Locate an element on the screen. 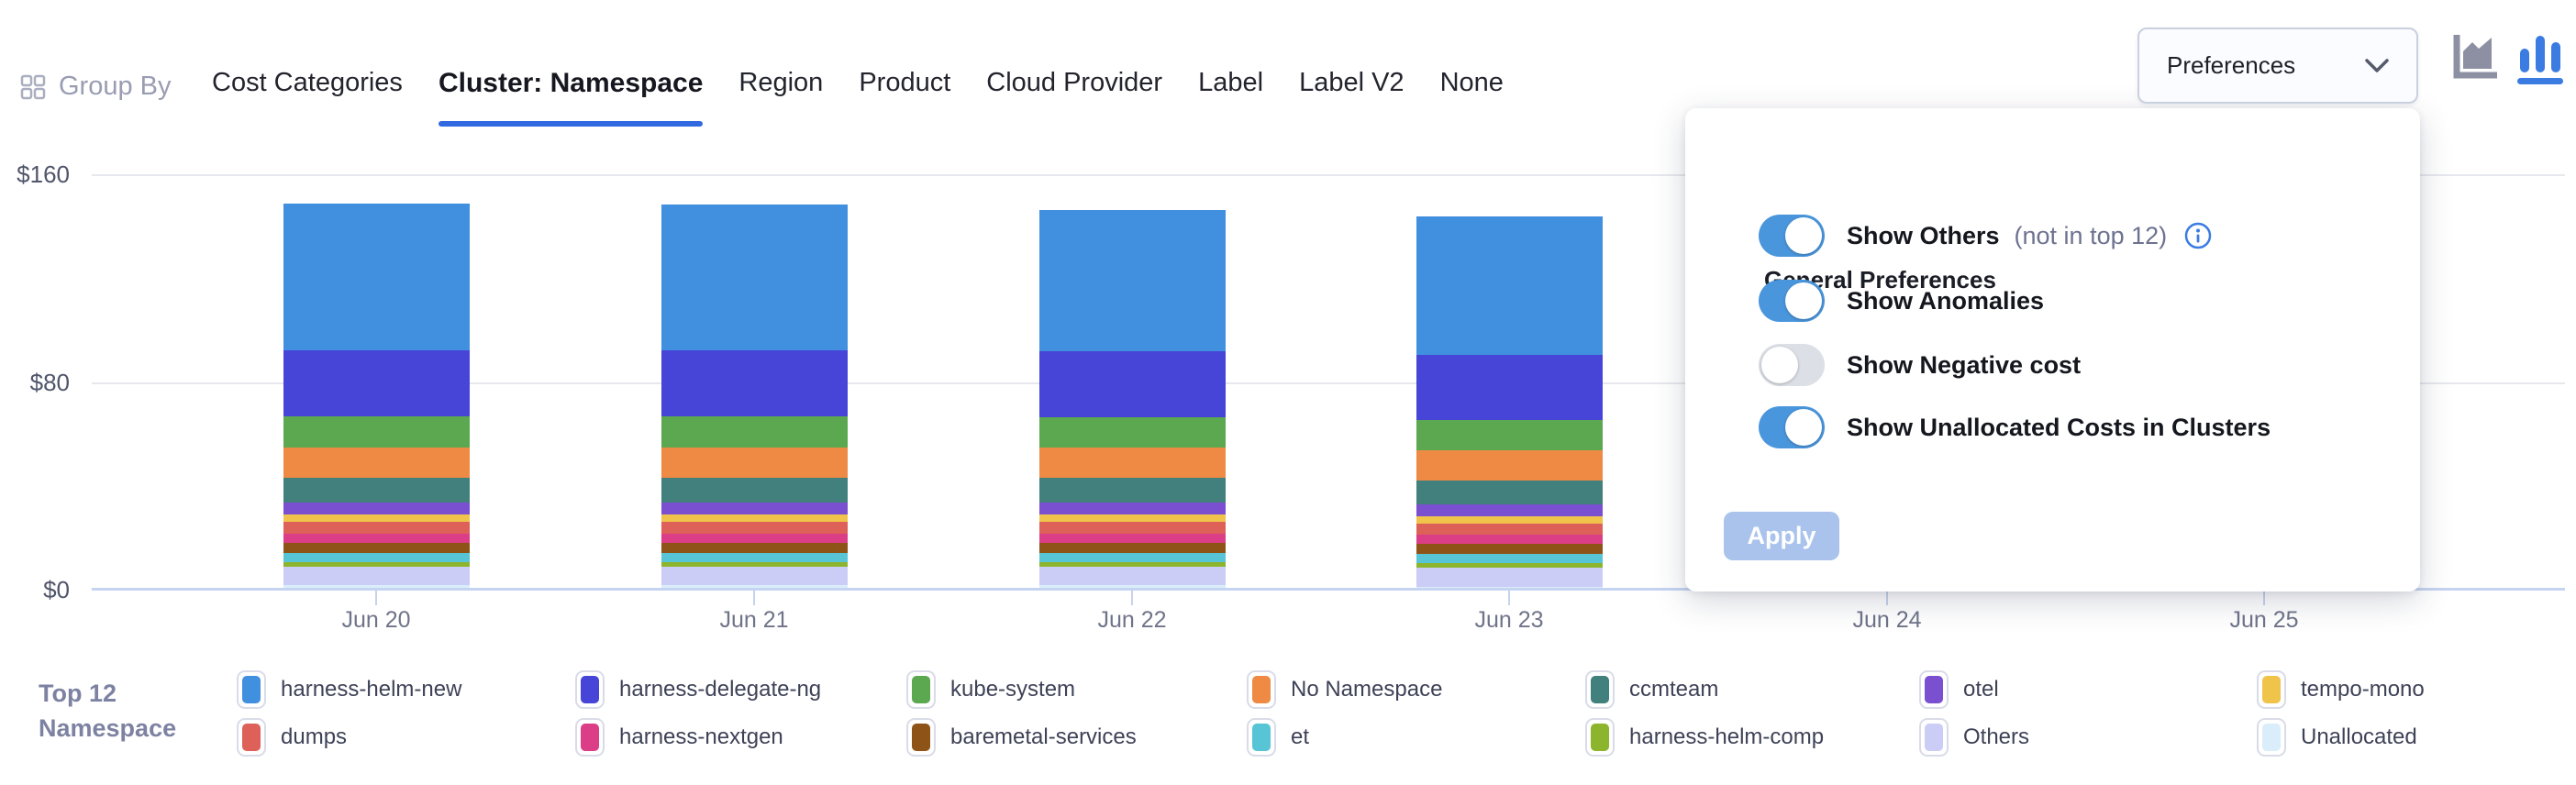  bar-chart-icon is located at coordinates (2540, 58).